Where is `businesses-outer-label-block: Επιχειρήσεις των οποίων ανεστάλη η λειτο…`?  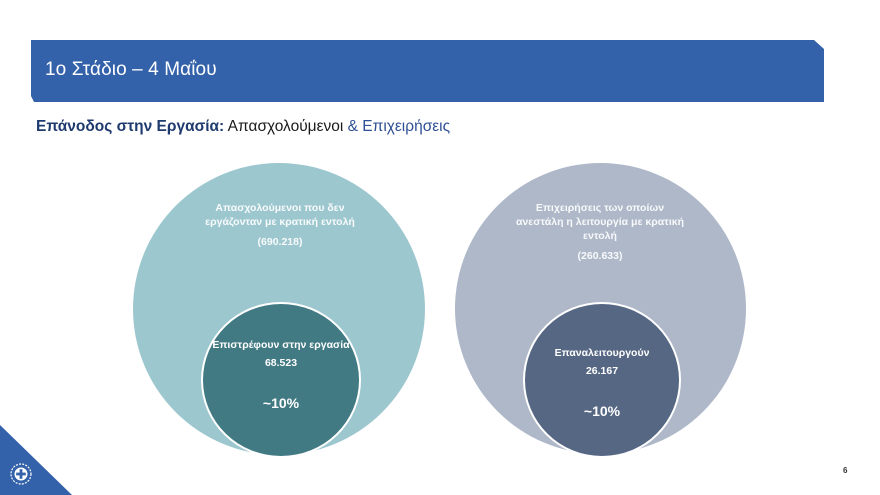 businesses-outer-label-block: Επιχειρήσεις των οποίων ανεστάλη η λειτο… is located at coordinates (600, 232).